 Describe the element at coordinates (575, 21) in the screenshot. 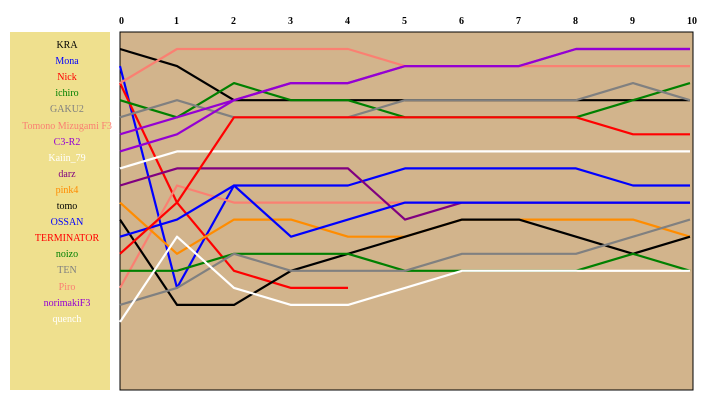

I see `x-tick-label: 8` at that location.